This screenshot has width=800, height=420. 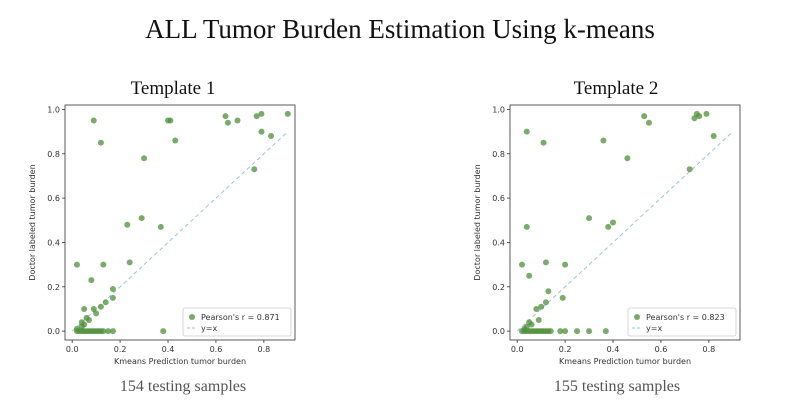 I want to click on chart-1-caption: 154 testing samples, so click(x=183, y=386).